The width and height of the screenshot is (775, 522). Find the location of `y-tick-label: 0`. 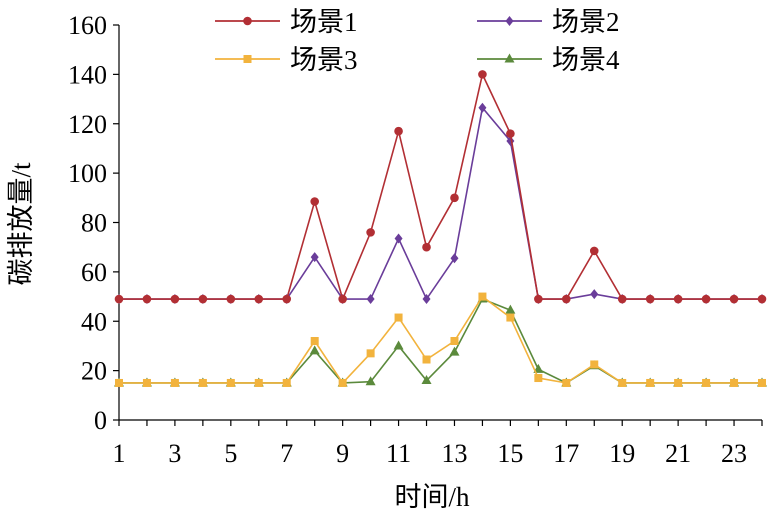

y-tick-label: 0 is located at coordinates (100, 420).